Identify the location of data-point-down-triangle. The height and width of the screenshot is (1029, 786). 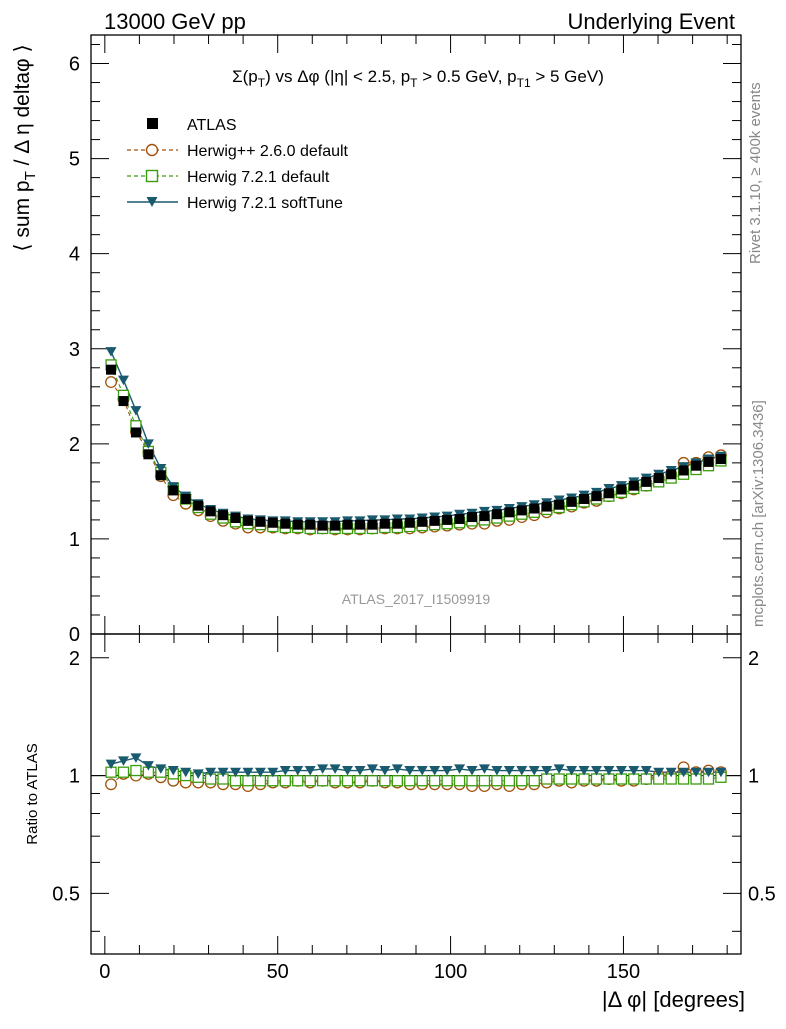
(123, 380).